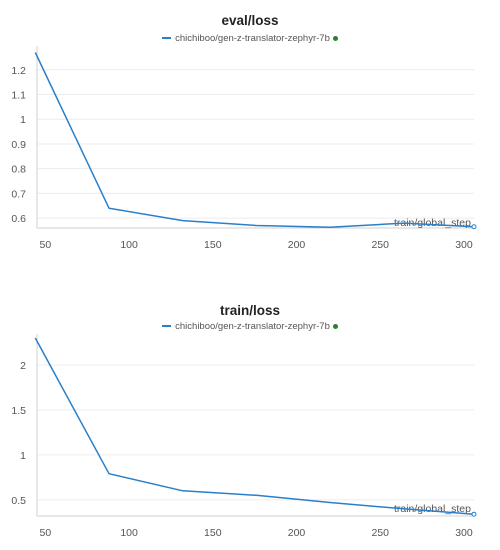  What do you see at coordinates (18, 501) in the screenshot?
I see `y-tick-label: 0.5` at bounding box center [18, 501].